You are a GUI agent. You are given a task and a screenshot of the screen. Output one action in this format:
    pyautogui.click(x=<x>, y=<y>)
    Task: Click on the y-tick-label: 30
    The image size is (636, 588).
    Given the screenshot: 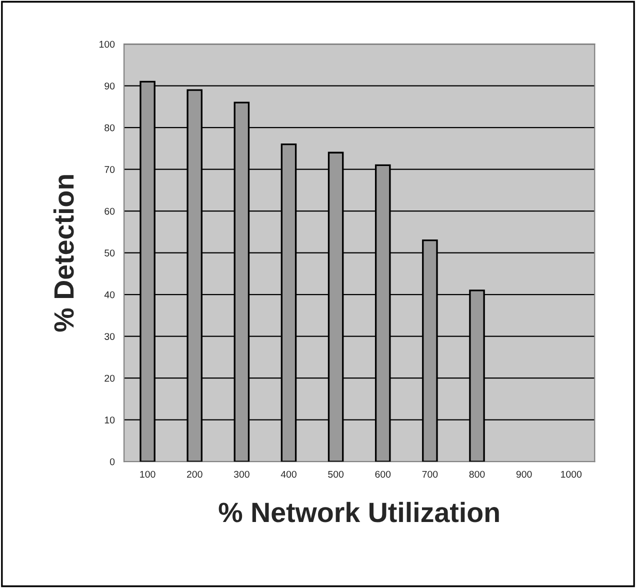 What is the action you would take?
    pyautogui.click(x=109, y=336)
    